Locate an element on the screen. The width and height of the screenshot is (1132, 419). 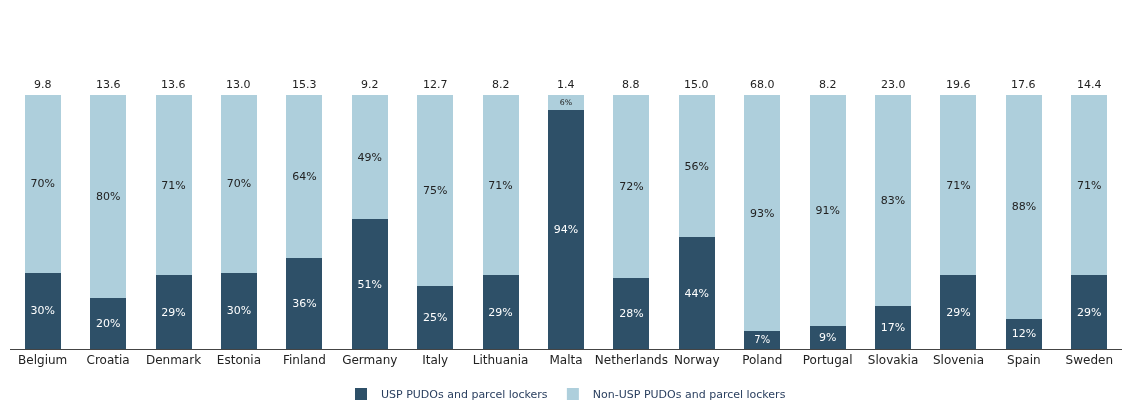
data-label: 91% is located at coordinates (827, 211).